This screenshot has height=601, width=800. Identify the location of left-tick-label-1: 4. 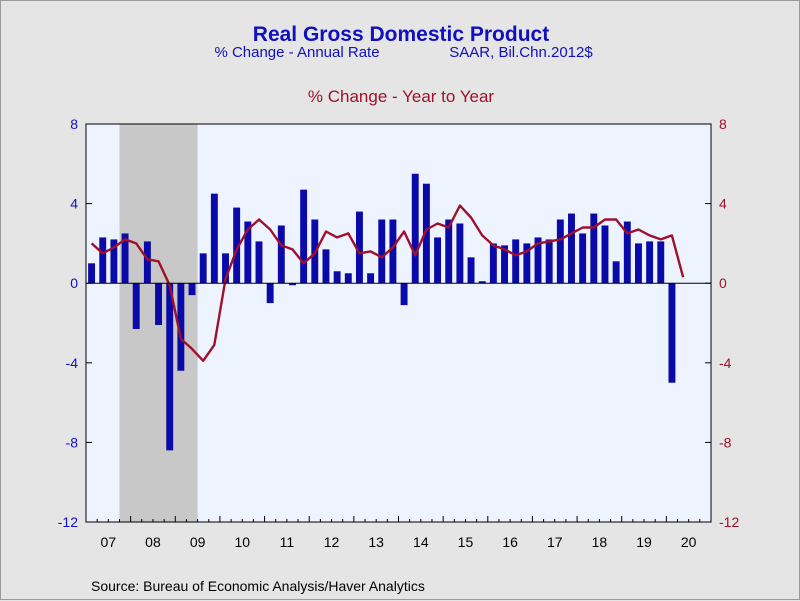
(74, 204).